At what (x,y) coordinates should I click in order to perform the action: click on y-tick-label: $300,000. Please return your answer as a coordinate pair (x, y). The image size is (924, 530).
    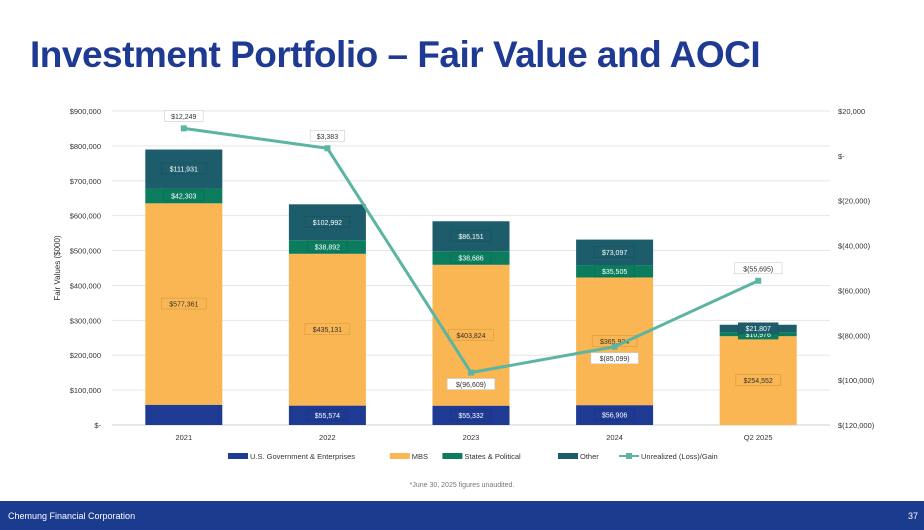
    Looking at the image, I should click on (85, 320).